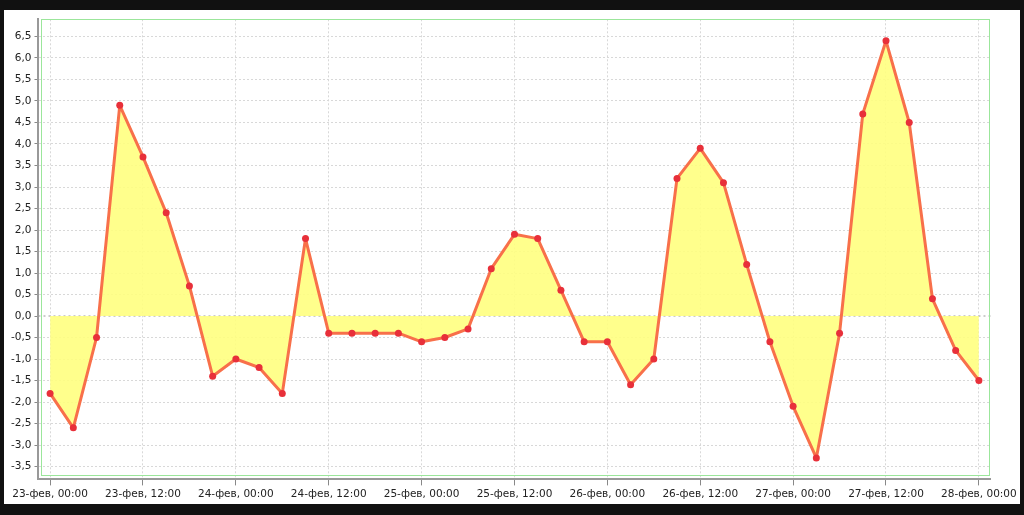 The width and height of the screenshot is (1024, 515). I want to click on x-tick-label: 23-фев, 12:00, so click(143, 493).